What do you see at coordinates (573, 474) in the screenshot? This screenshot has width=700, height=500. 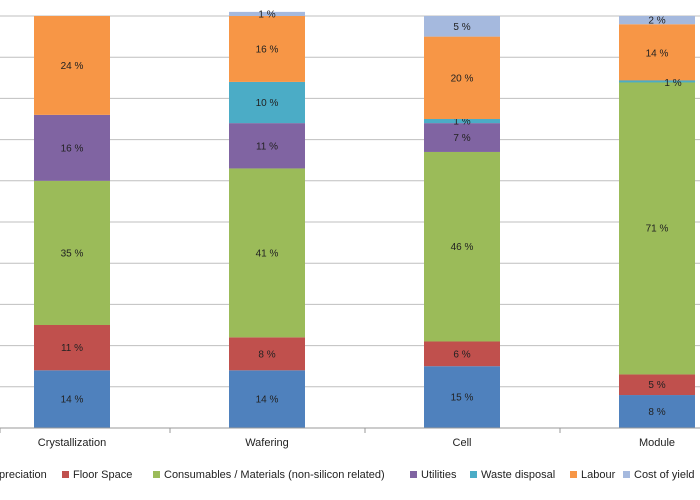 I see `legend-swatch-labour` at bounding box center [573, 474].